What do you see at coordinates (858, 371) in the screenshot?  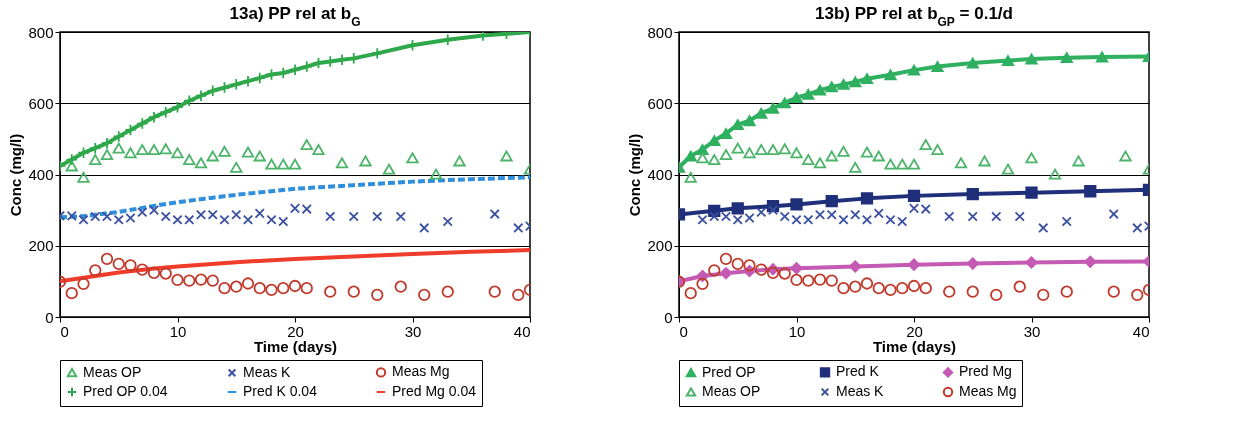 I see `legend-label: Pred K` at bounding box center [858, 371].